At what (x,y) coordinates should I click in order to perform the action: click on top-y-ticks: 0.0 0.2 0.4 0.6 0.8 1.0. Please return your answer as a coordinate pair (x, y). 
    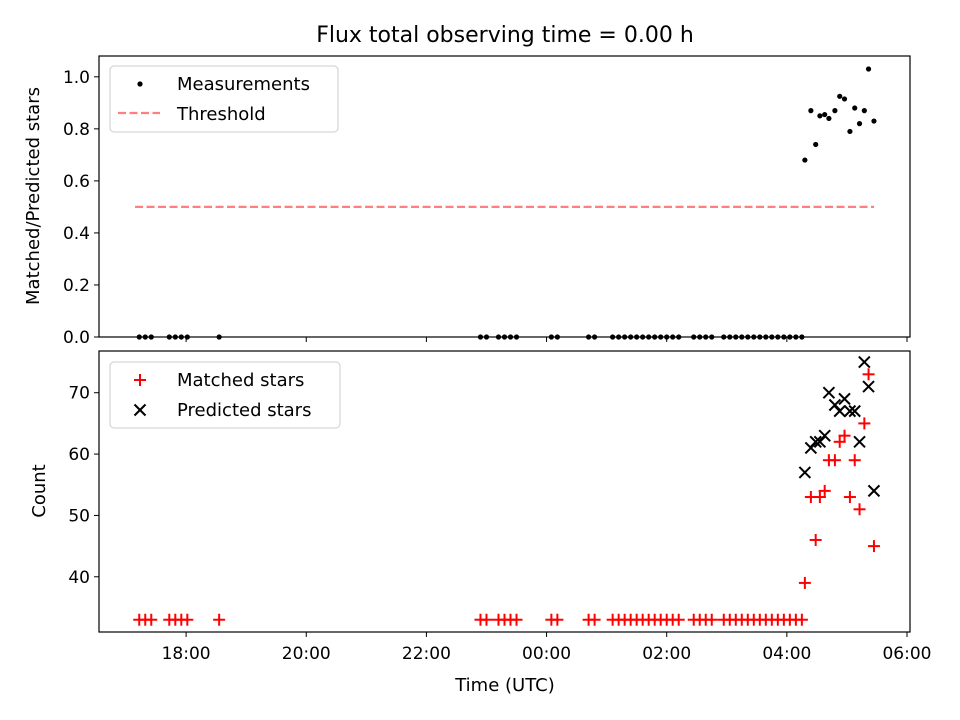
    Looking at the image, I should click on (81, 208).